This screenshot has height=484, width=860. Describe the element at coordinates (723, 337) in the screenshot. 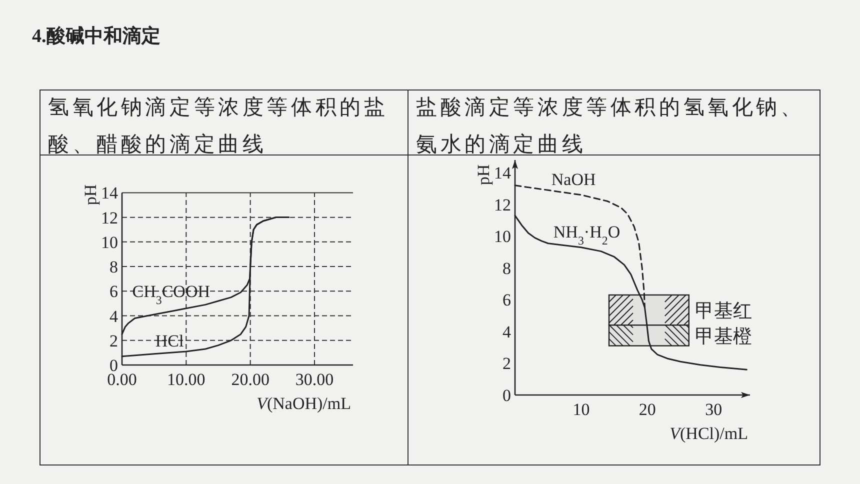

I see `band-label: 甲基橙` at that location.